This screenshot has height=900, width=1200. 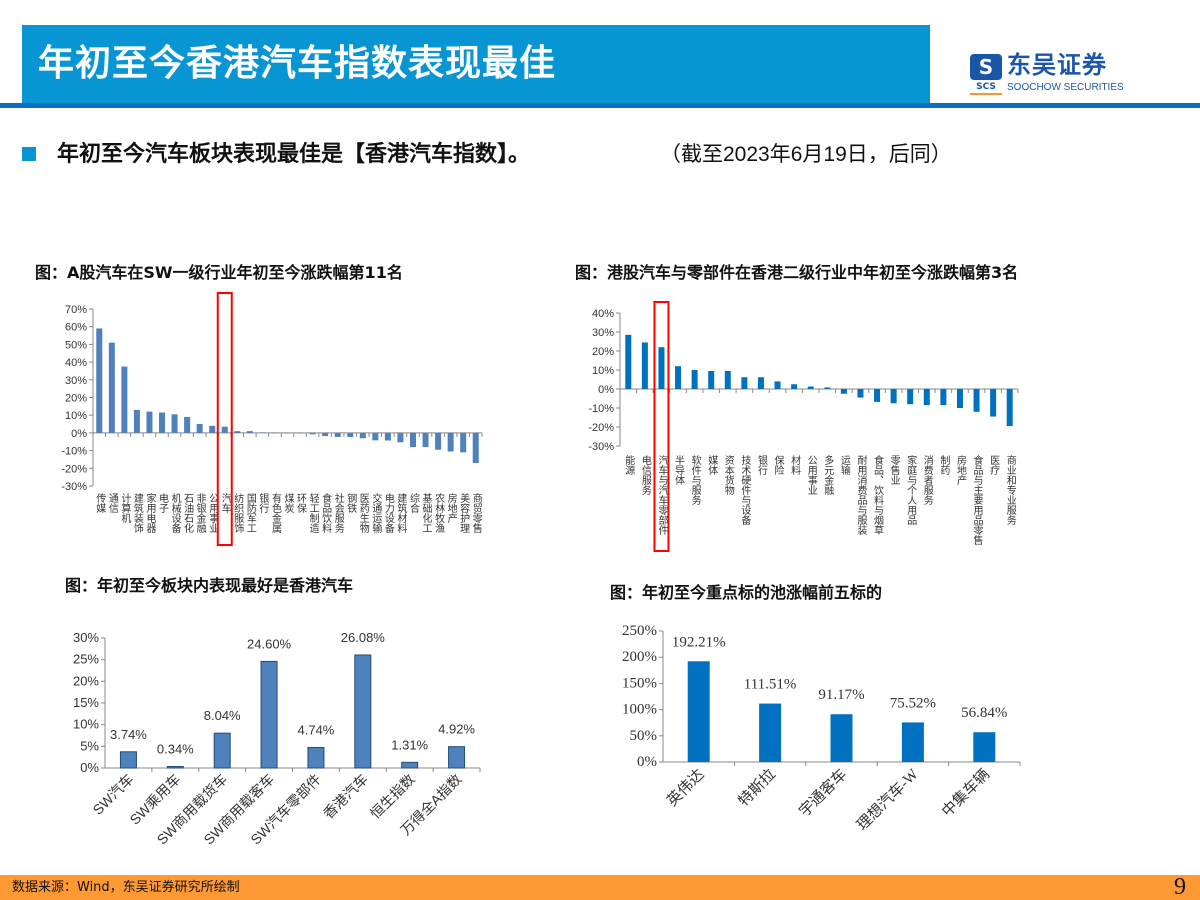 I want to click on footer-bar: 数据来源：Wind，东吴证券研究所绘制 9, so click(x=600, y=887).